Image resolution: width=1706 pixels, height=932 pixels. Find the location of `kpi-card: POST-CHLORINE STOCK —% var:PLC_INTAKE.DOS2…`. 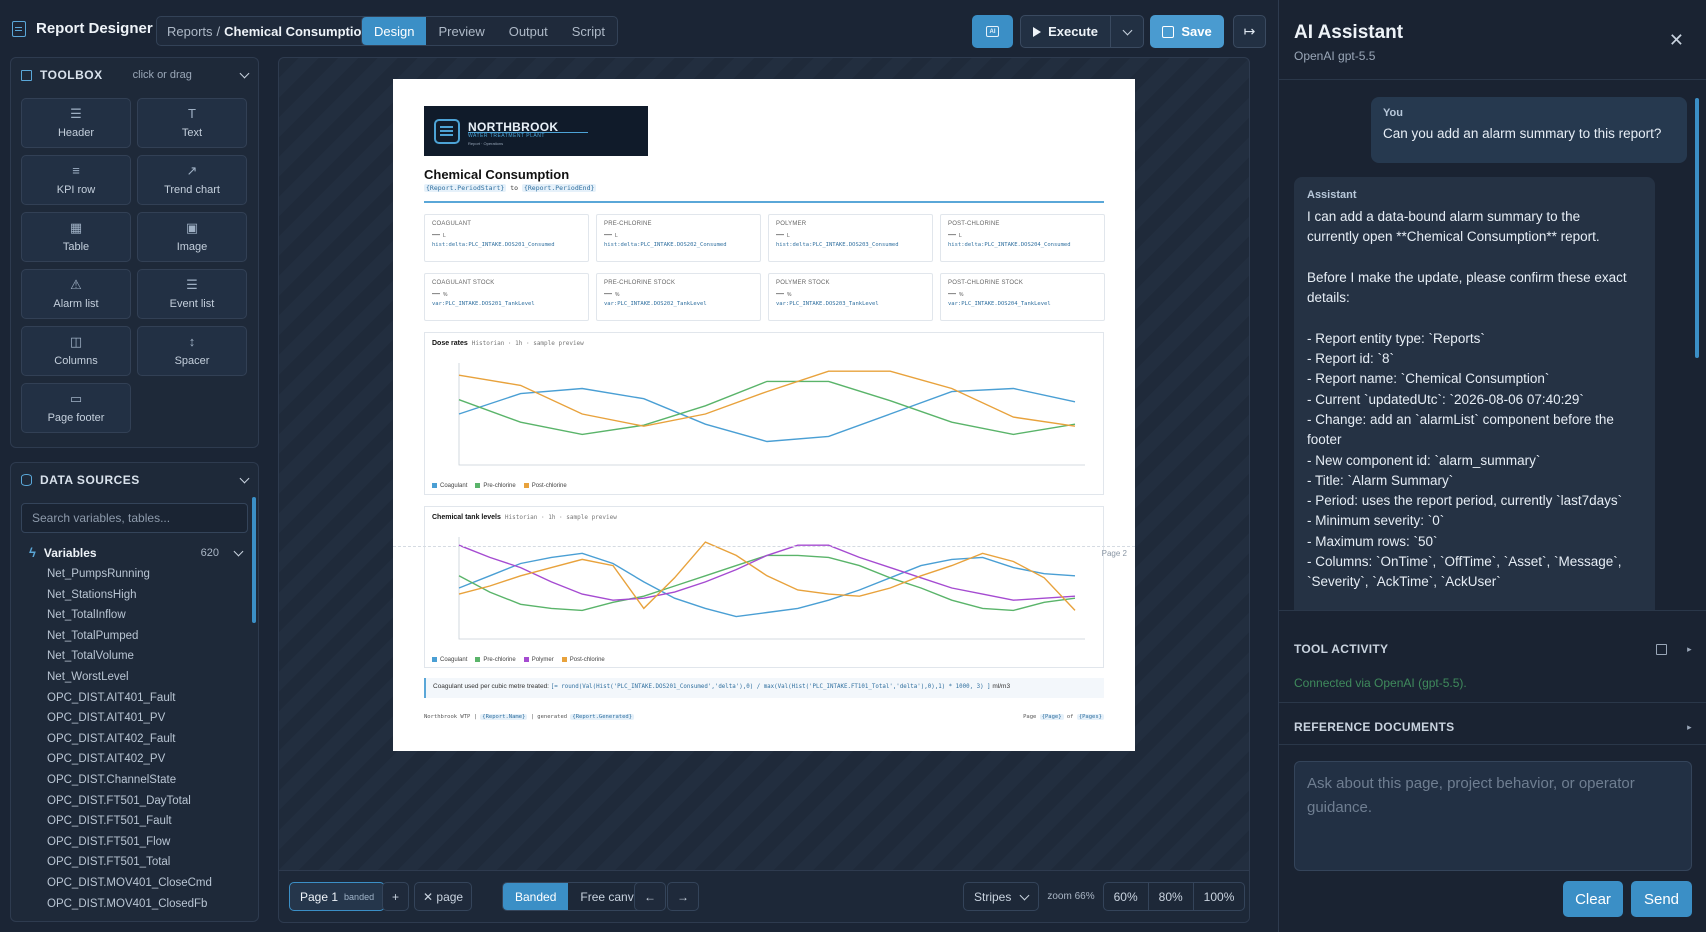

kpi-card: POST-CHLORINE STOCK —% var:PLC_INTAKE.DOS2… is located at coordinates (1022, 297).